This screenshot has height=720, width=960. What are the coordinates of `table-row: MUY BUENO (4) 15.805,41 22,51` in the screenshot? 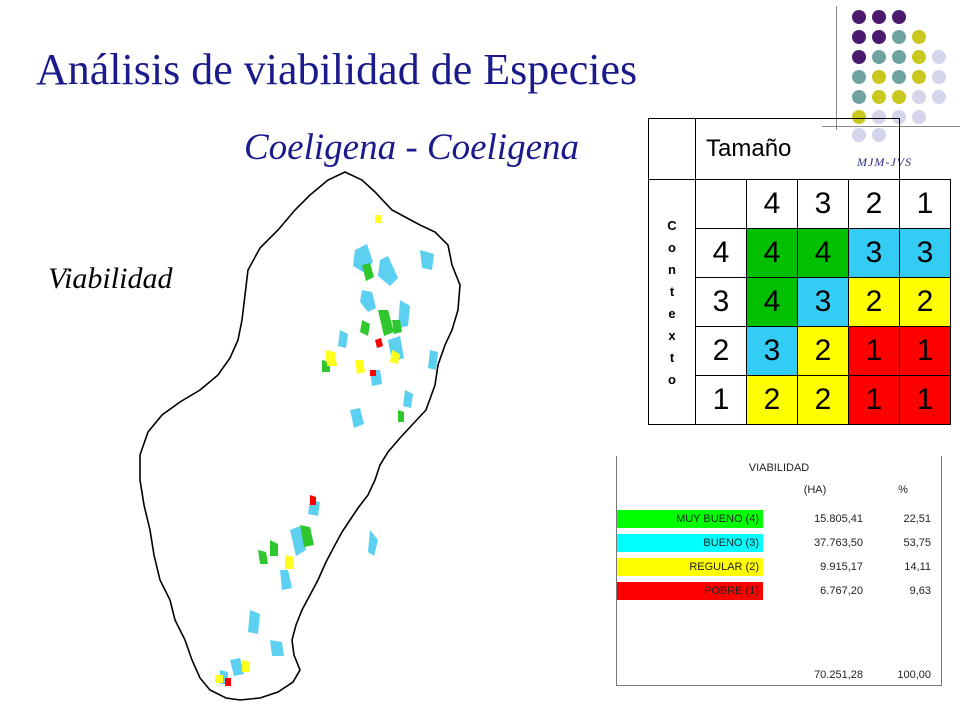 It's located at (779, 519).